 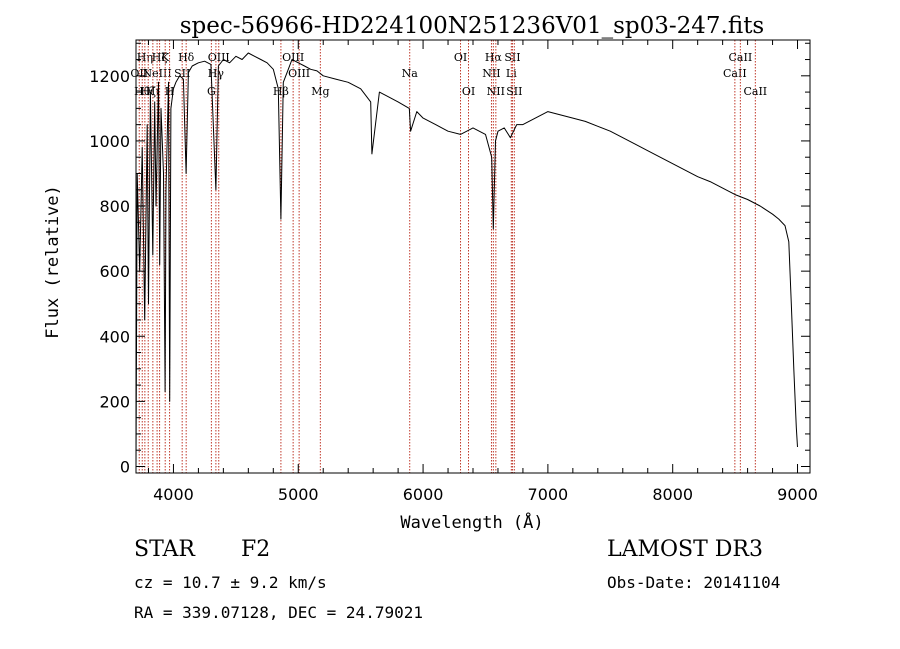 I want to click on marker-label: Hι, so click(x=153, y=91).